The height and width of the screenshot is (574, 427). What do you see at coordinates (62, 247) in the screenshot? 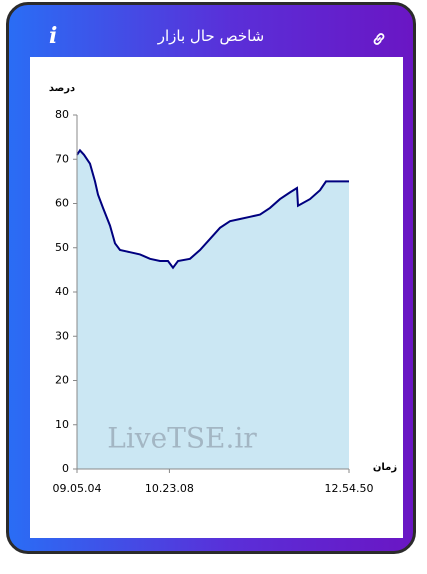
I see `y-tick-label: 50` at bounding box center [62, 247].